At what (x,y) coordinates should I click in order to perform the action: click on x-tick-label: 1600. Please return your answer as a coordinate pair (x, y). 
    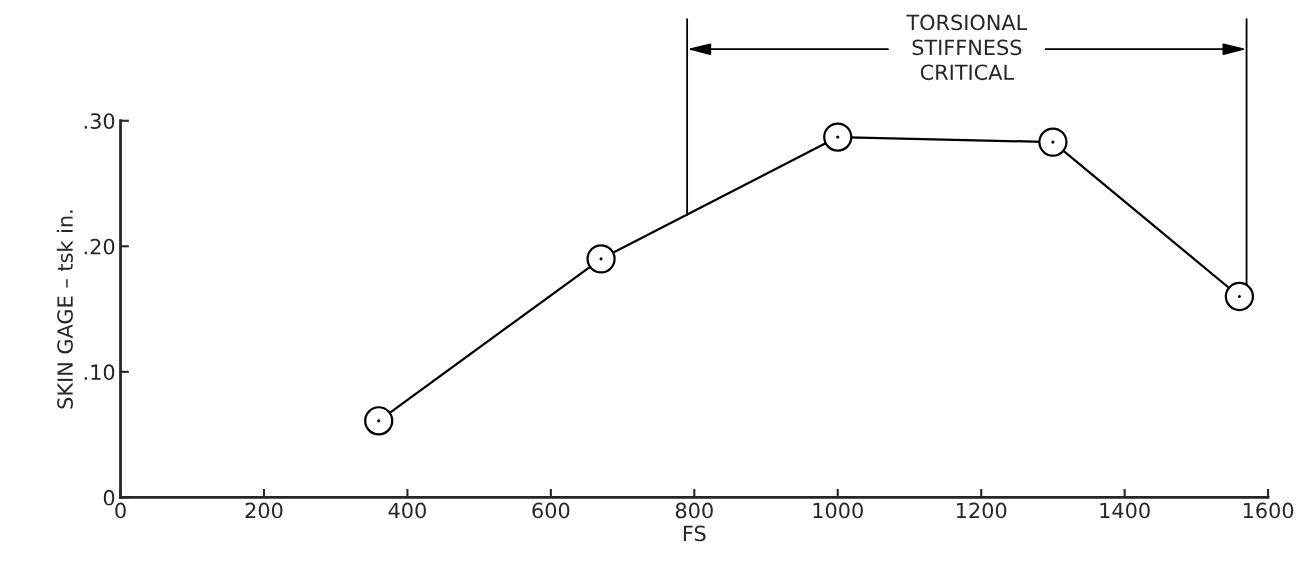
    Looking at the image, I should click on (1268, 510).